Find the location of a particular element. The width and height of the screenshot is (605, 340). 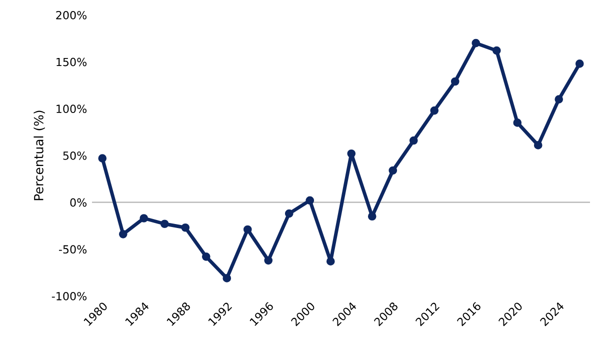

y-tick-label: 100% is located at coordinates (71, 109).